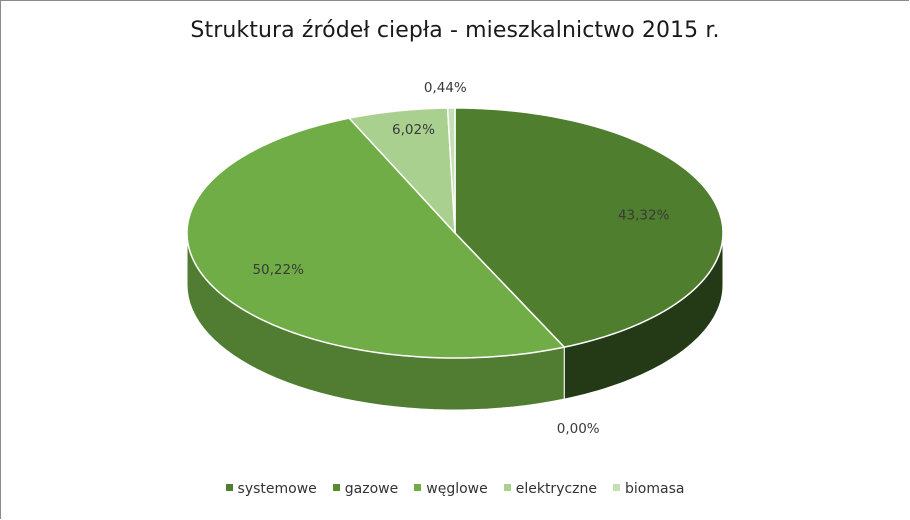 This screenshot has width=910, height=520. What do you see at coordinates (644, 215) in the screenshot?
I see `data-label-systemowe: 43,32%` at bounding box center [644, 215].